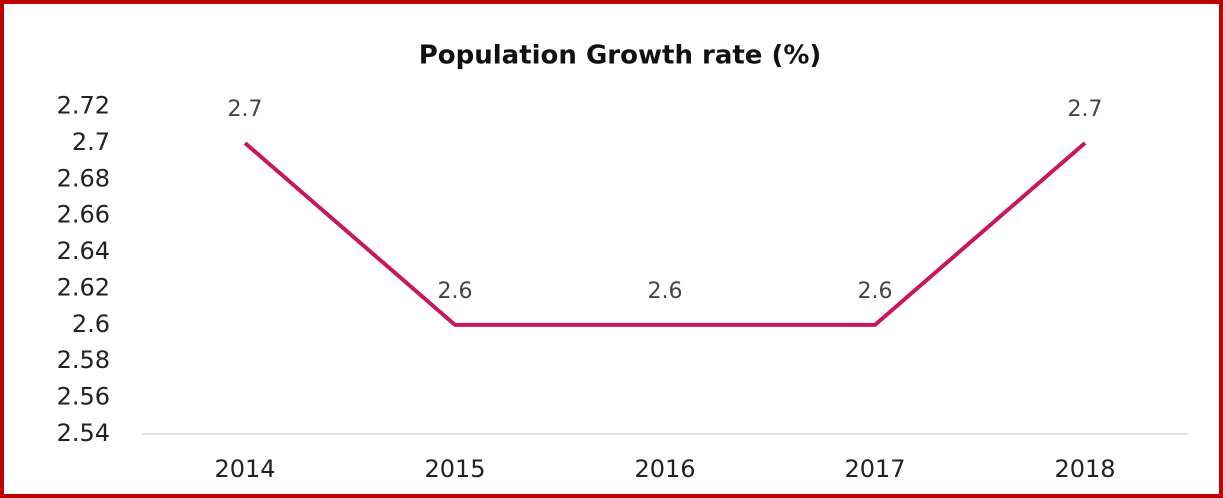 This screenshot has height=498, width=1223. I want to click on x-tick-label: 2014, so click(244, 469).